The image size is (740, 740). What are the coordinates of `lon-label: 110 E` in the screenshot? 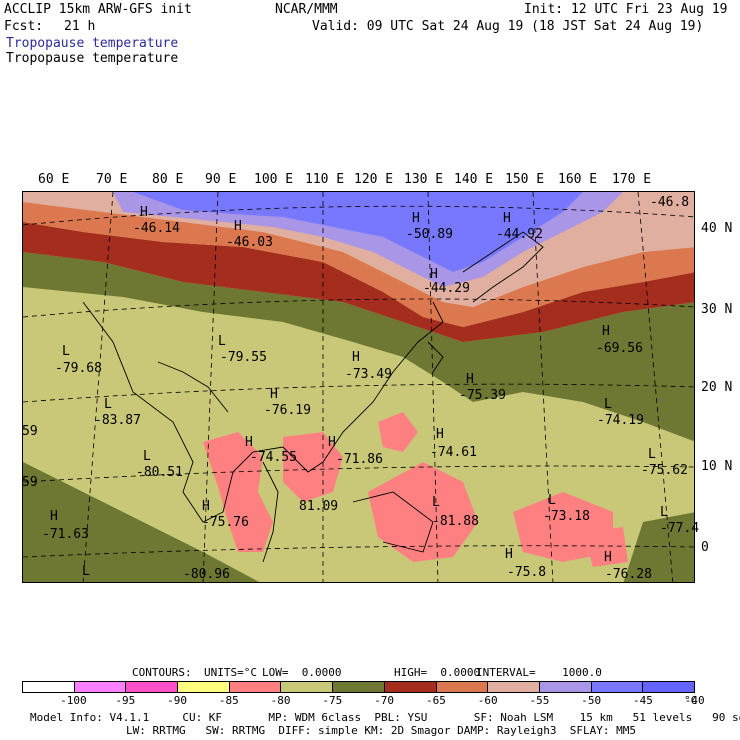 It's located at (325, 179).